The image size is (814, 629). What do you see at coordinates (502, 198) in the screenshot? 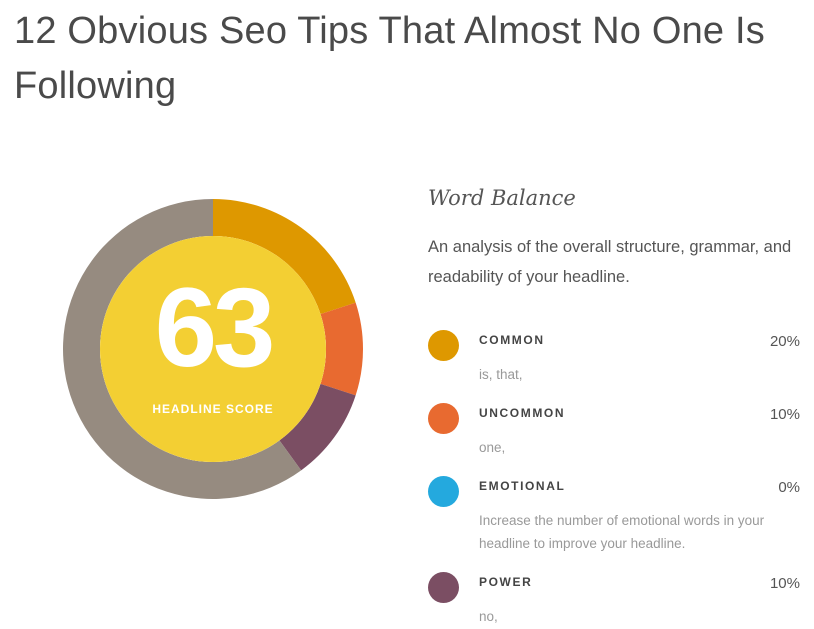
I see `word-balance-title: Word Balance` at bounding box center [502, 198].